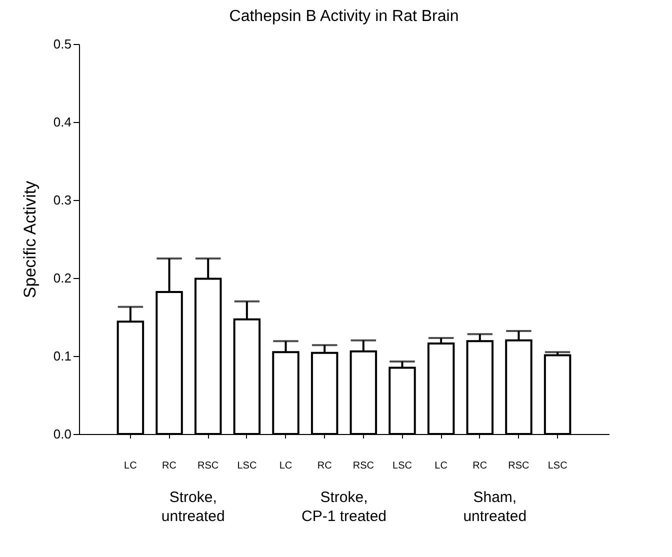  Describe the element at coordinates (344, 507) in the screenshot. I see `text: Stroke, CP-1 treated` at that location.